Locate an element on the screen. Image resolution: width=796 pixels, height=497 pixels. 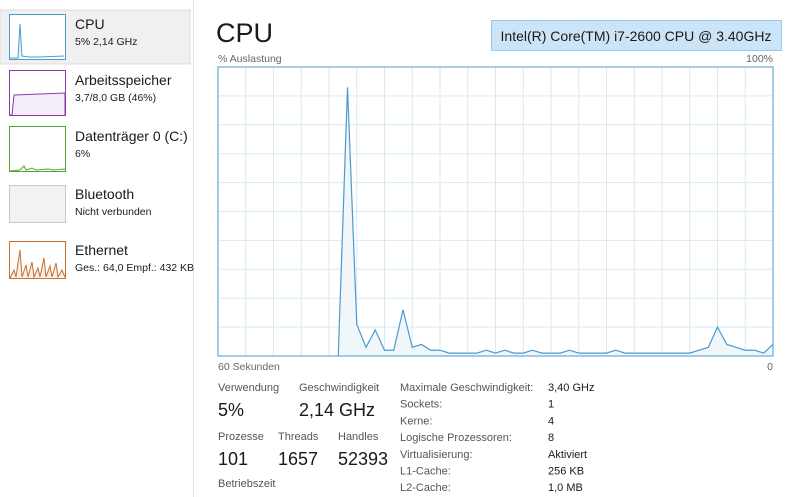
item-title: Arbeitsspeicher is located at coordinates (123, 80).